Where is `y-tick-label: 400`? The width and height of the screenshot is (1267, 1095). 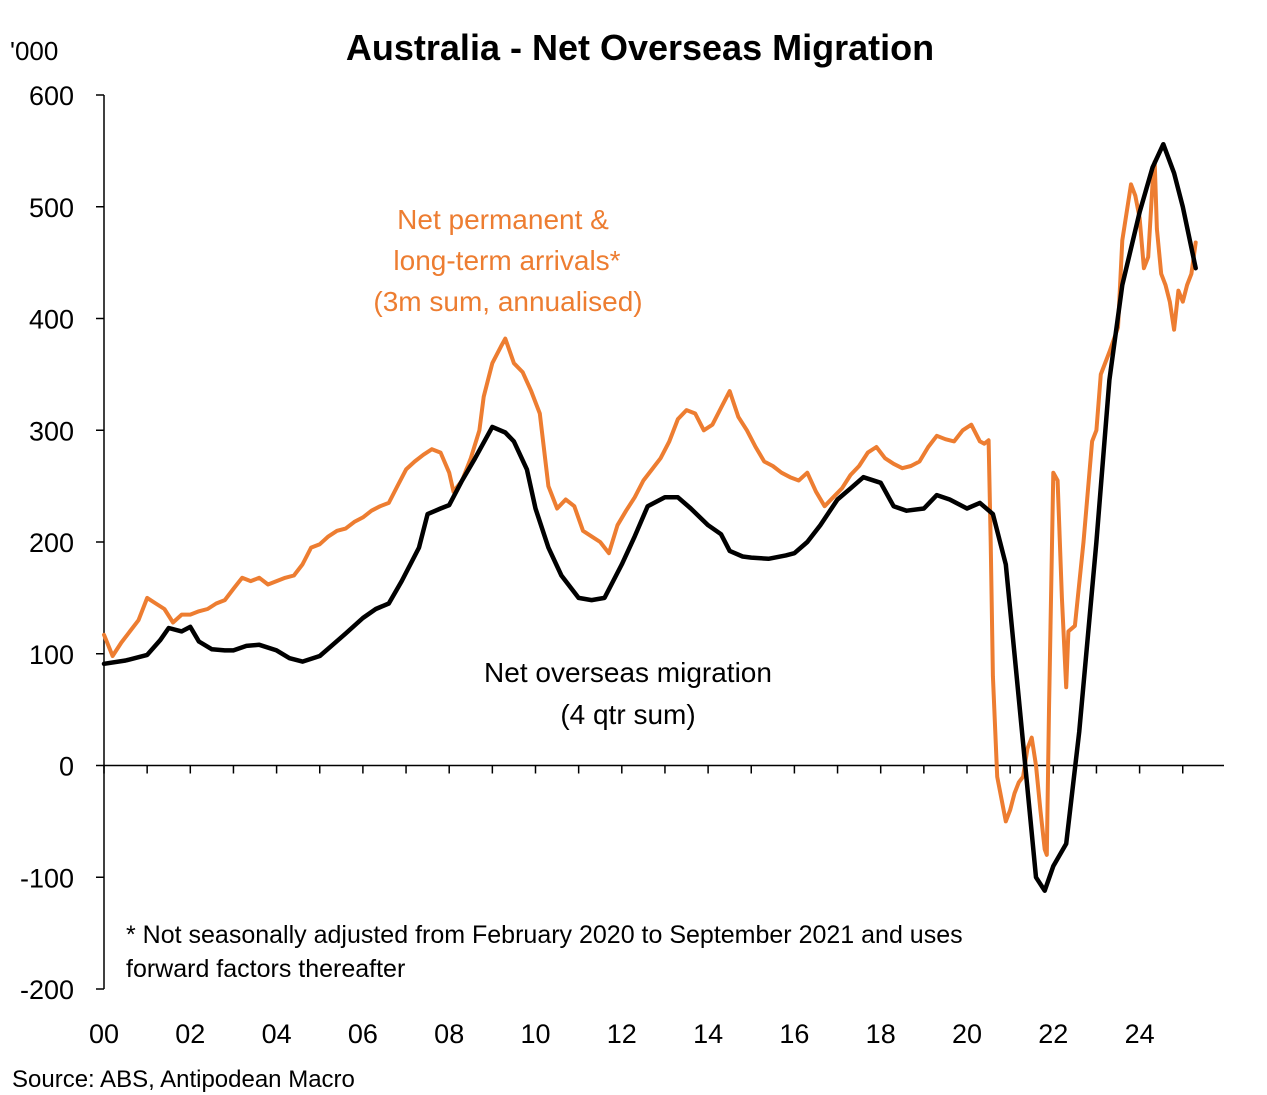
y-tick-label: 400 is located at coordinates (51, 320).